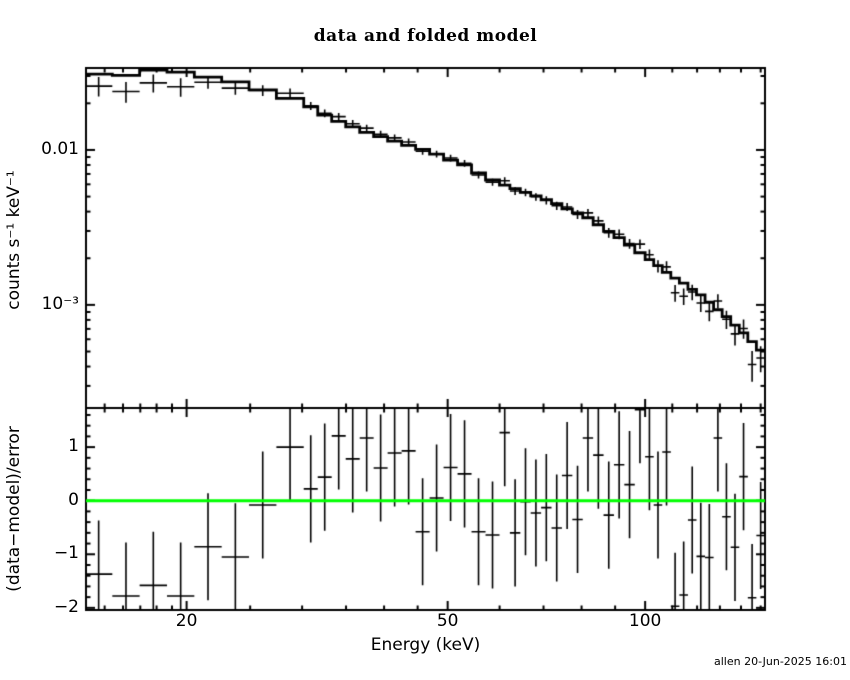 Image resolution: width=850 pixels, height=680 pixels. What do you see at coordinates (14, 240) in the screenshot?
I see `y-axis-label-top: counts s⁻¹ keV⁻¹` at bounding box center [14, 240].